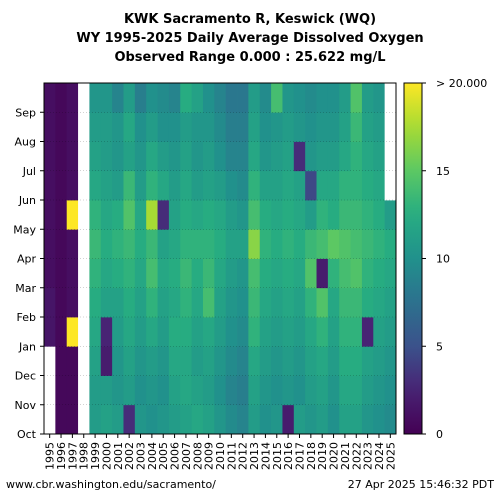  Describe the element at coordinates (175, 456) in the screenshot. I see `x-tick-label: 2006` at that location.